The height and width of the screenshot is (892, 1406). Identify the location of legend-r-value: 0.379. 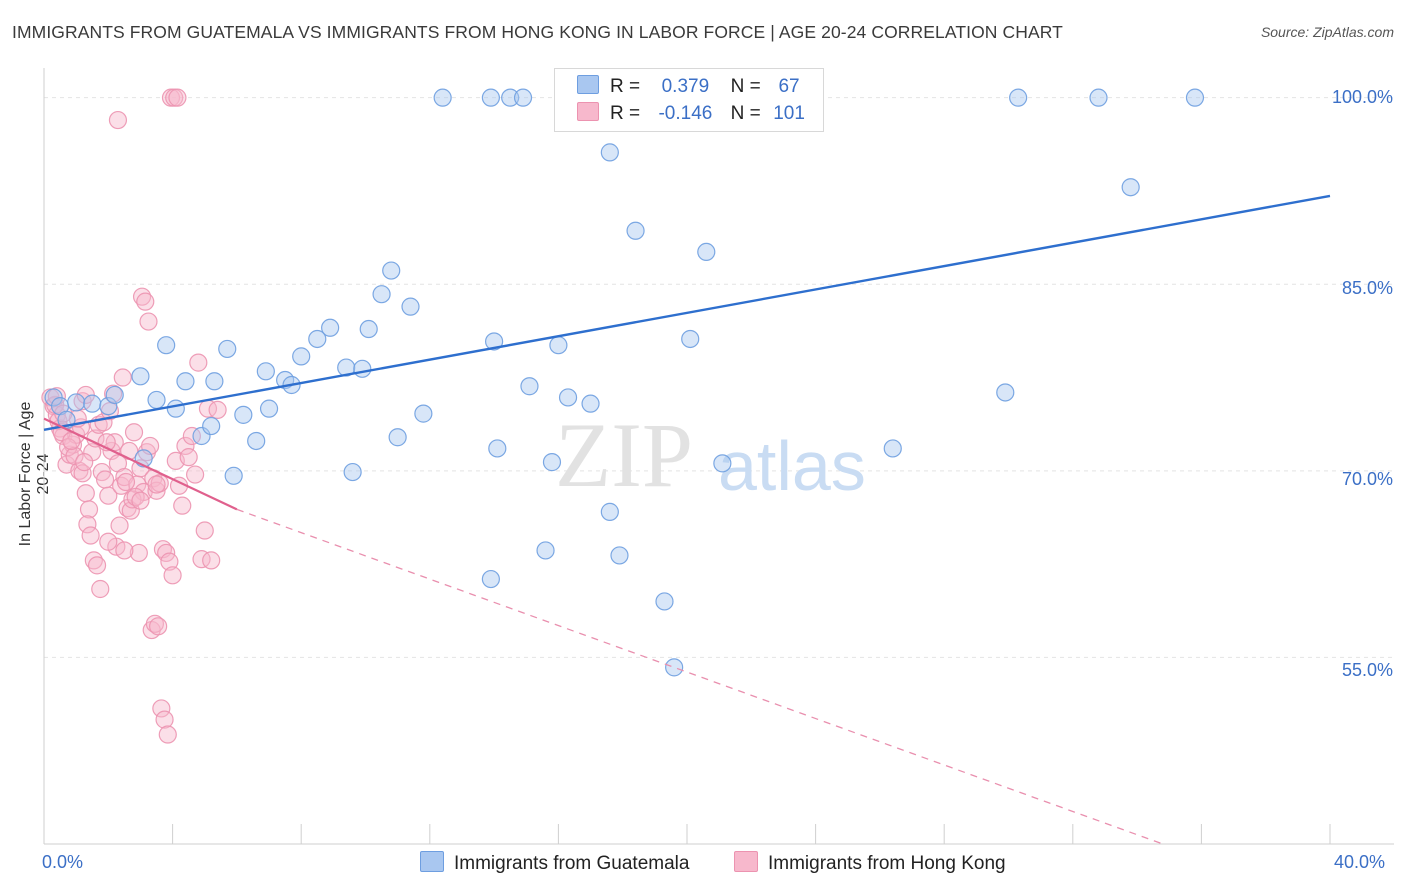
(685, 86).